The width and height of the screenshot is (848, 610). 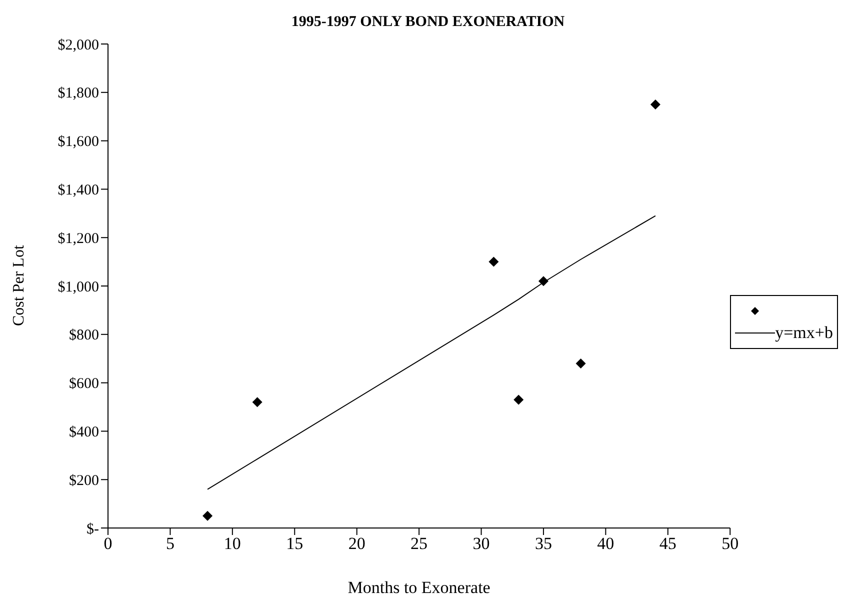 I want to click on y-tick-label: $2,000, so click(x=78, y=45).